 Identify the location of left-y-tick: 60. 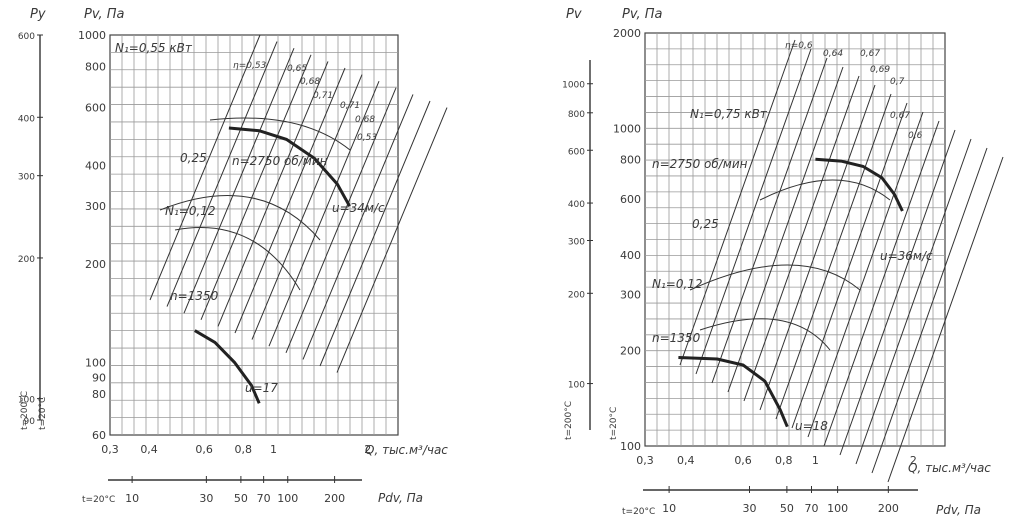
(99, 435).